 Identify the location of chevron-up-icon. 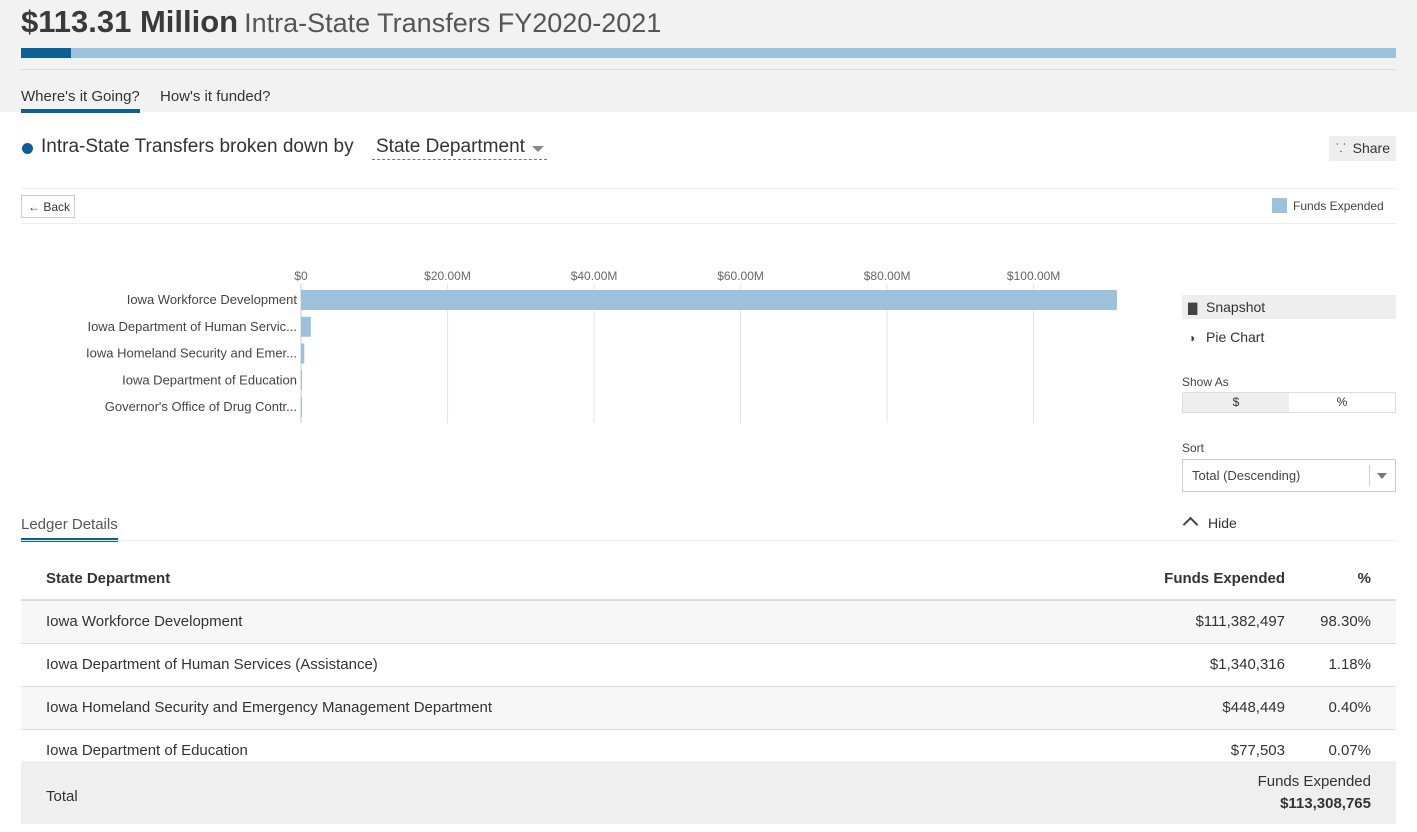
(1190, 524).